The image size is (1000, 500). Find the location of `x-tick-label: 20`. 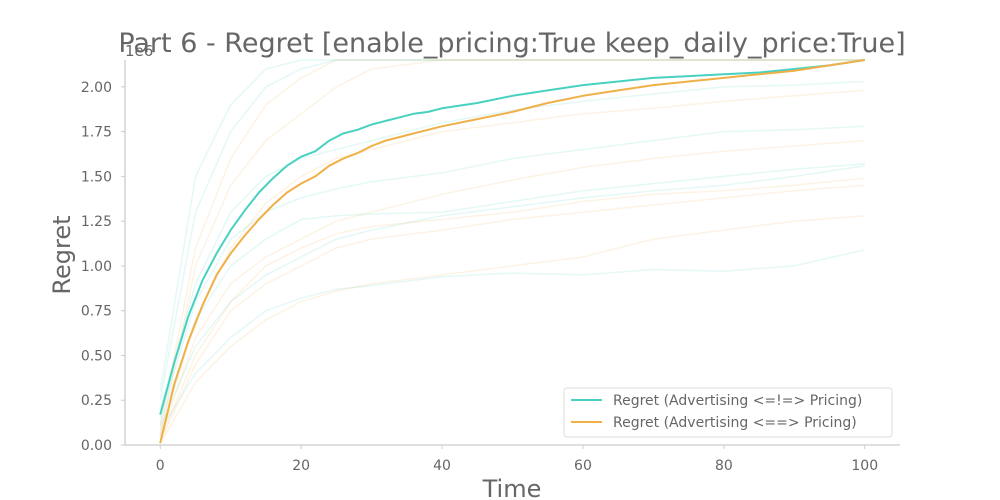

x-tick-label: 20 is located at coordinates (301, 466).